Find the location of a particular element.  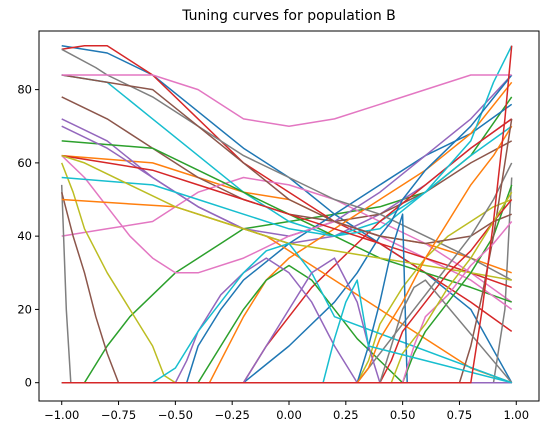

x-tick-label: −0.75 is located at coordinates (118, 415).